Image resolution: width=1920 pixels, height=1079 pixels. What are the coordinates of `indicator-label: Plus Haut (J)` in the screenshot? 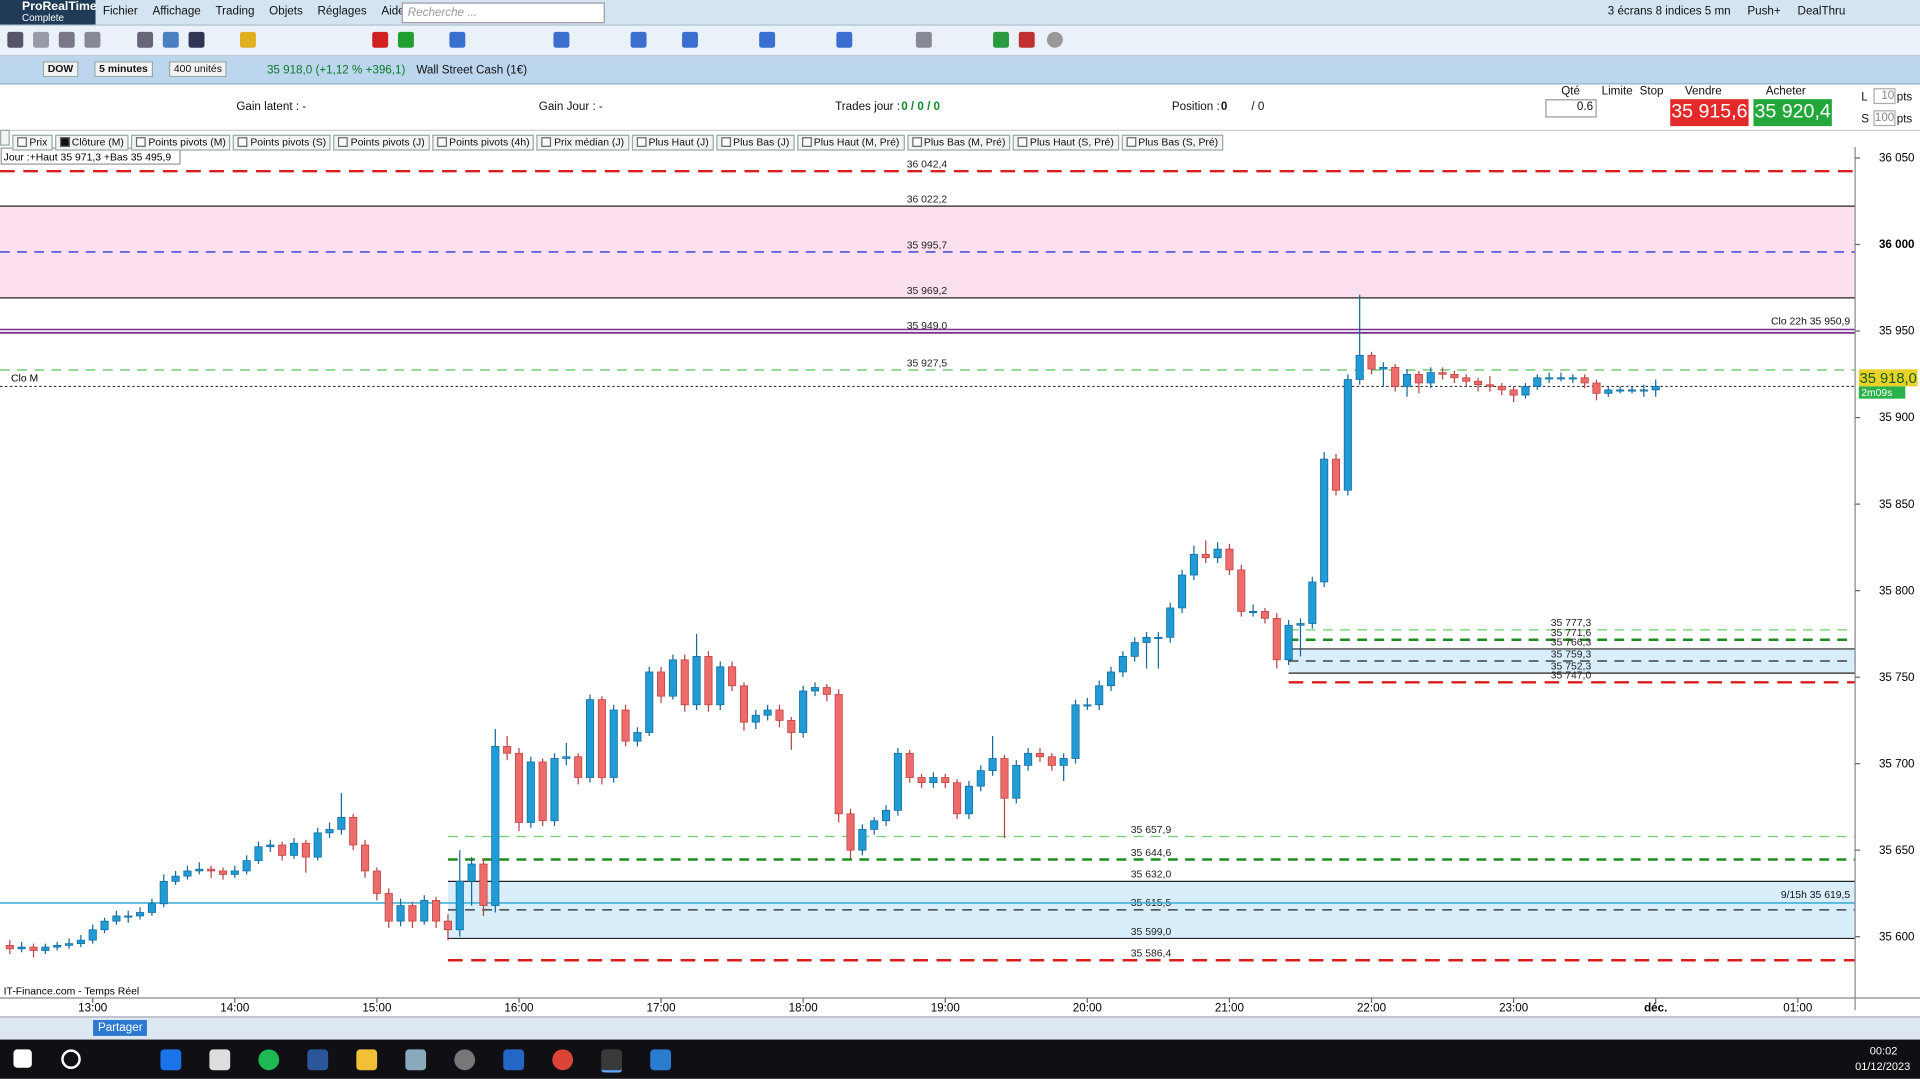 It's located at (678, 142).